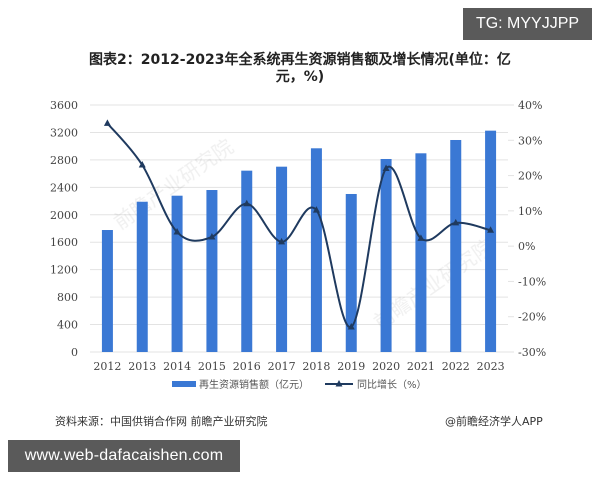 The image size is (600, 480). I want to click on left-tick-label: 1200, so click(64, 270).